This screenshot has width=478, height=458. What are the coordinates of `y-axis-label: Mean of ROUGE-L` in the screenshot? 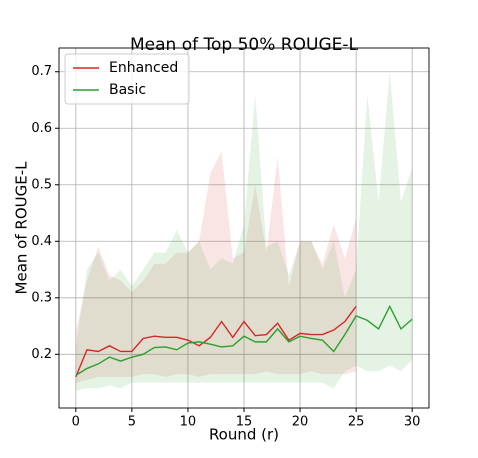 It's located at (22, 228).